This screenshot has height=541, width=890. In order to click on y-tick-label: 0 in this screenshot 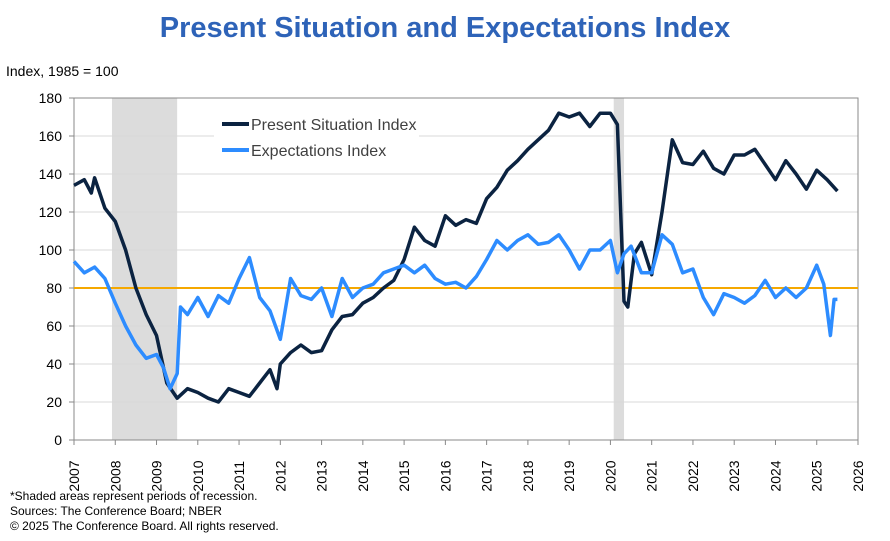, I will do `click(58, 440)`.